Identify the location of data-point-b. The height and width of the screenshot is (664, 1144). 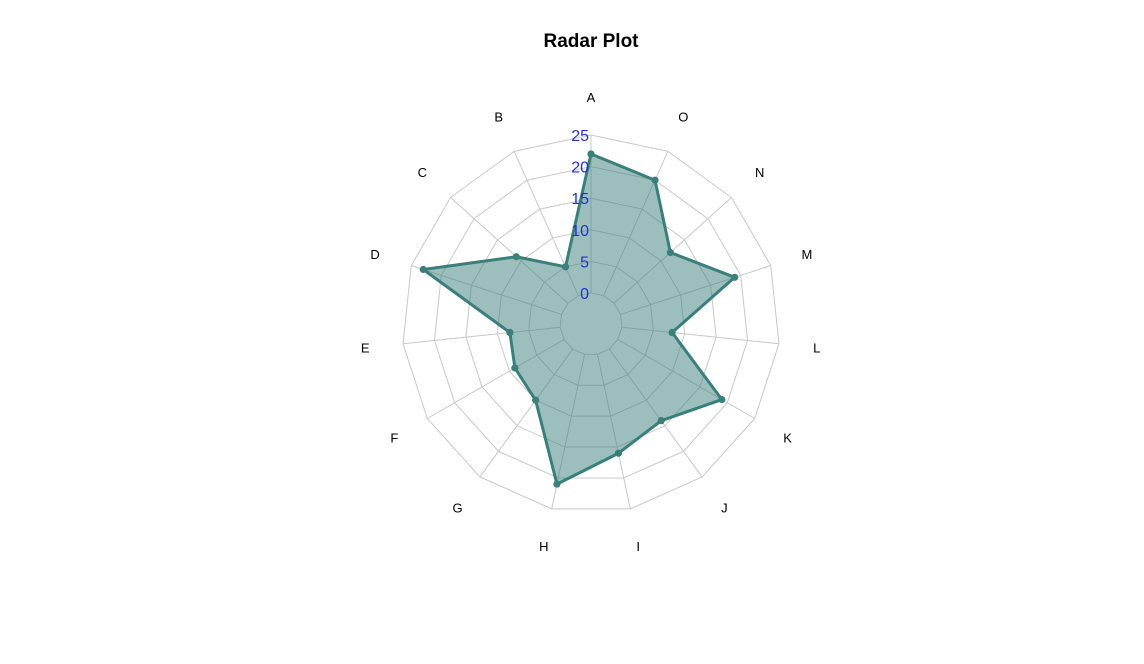
(565, 267).